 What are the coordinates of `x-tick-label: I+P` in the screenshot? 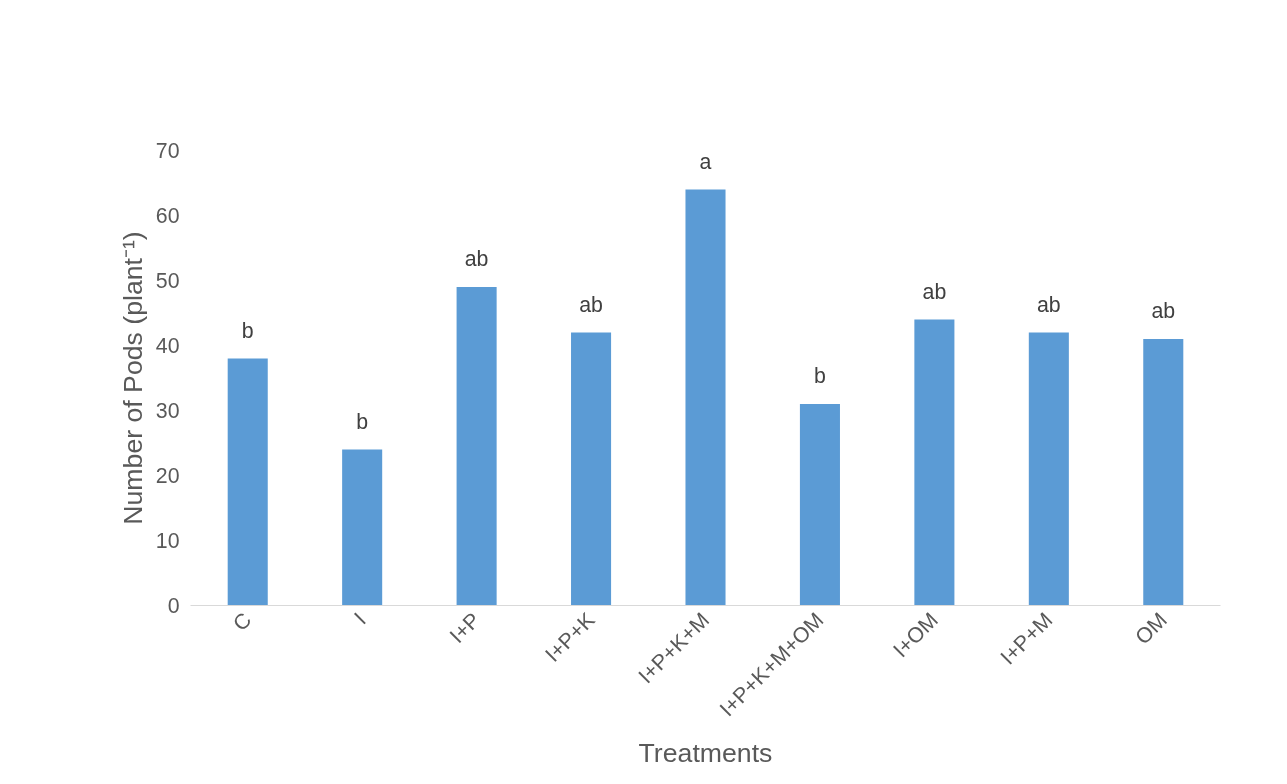 It's located at (465, 628).